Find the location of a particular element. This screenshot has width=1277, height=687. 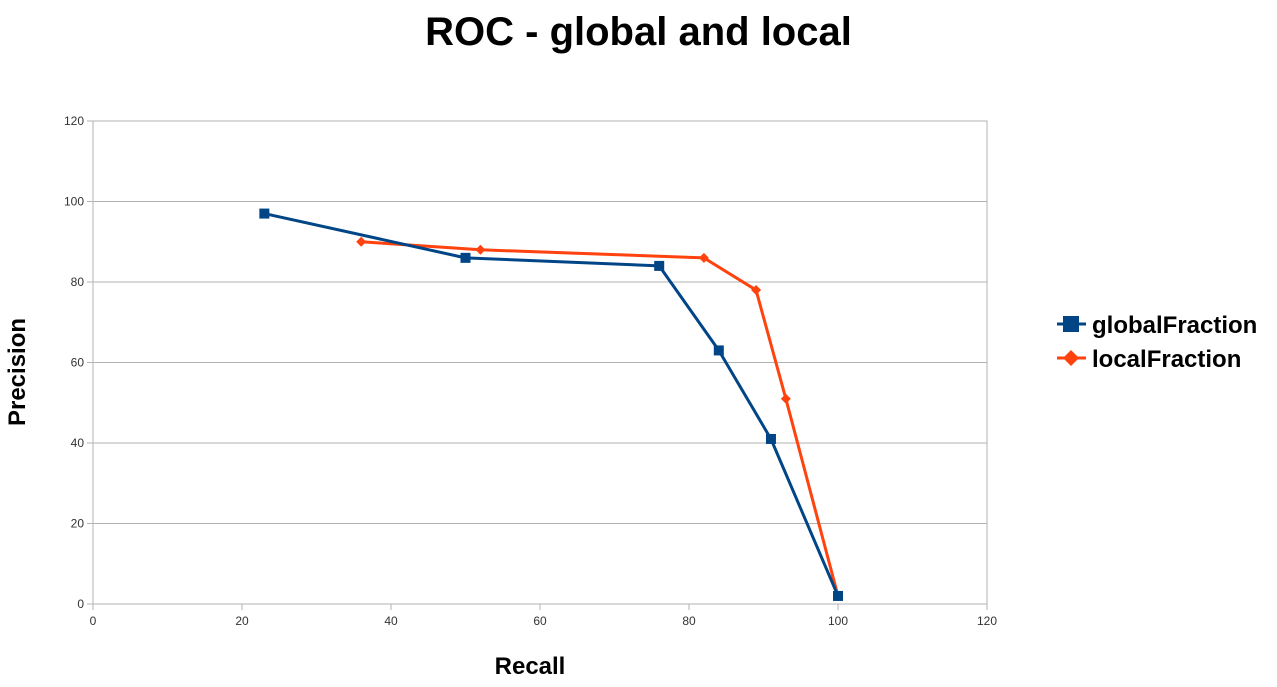

x-tick-label: 20 is located at coordinates (242, 621).